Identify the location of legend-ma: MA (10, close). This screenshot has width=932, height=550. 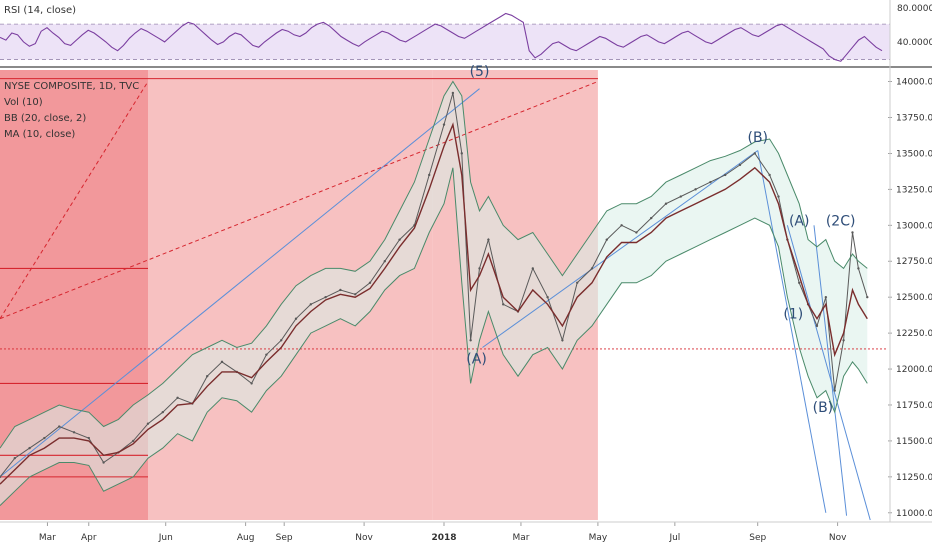
(39, 134).